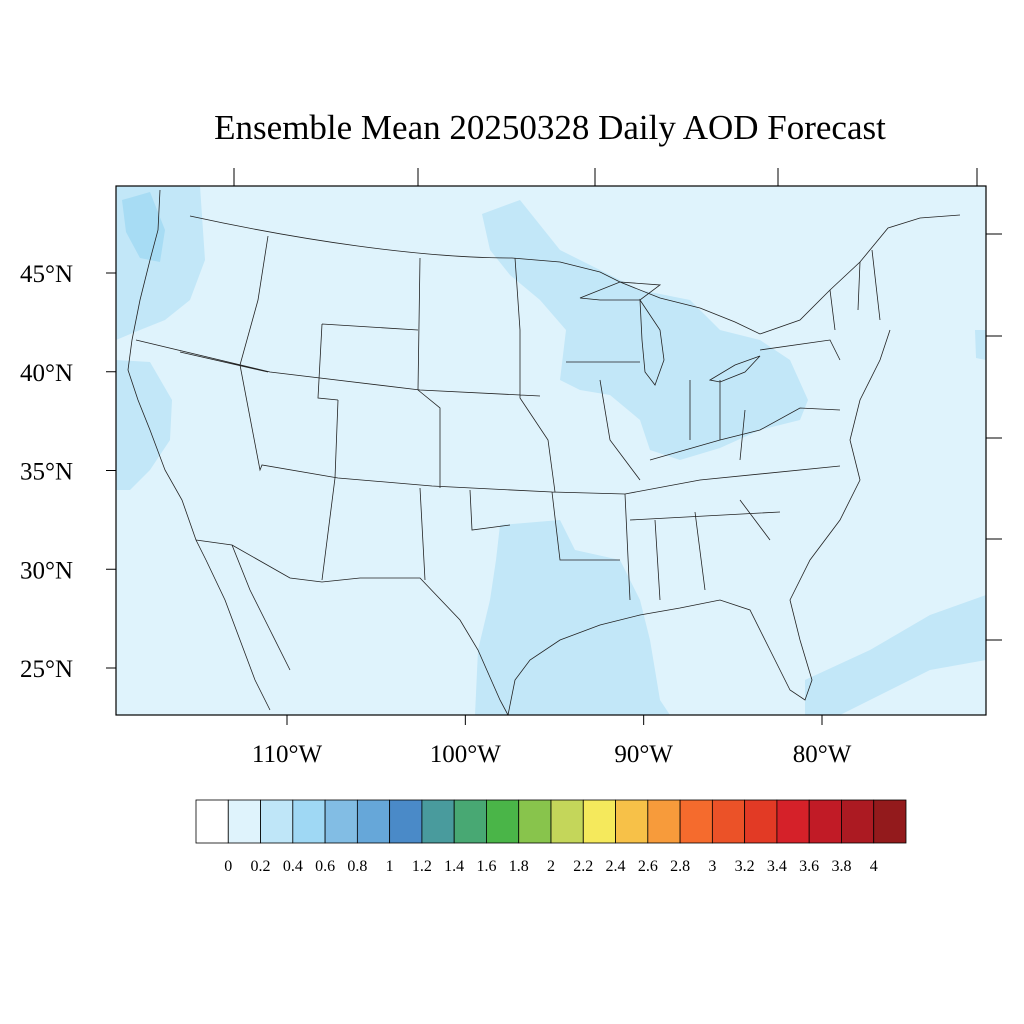 This screenshot has width=1024, height=1024. Describe the element at coordinates (809, 866) in the screenshot. I see `colorbar-label: 3.6` at that location.